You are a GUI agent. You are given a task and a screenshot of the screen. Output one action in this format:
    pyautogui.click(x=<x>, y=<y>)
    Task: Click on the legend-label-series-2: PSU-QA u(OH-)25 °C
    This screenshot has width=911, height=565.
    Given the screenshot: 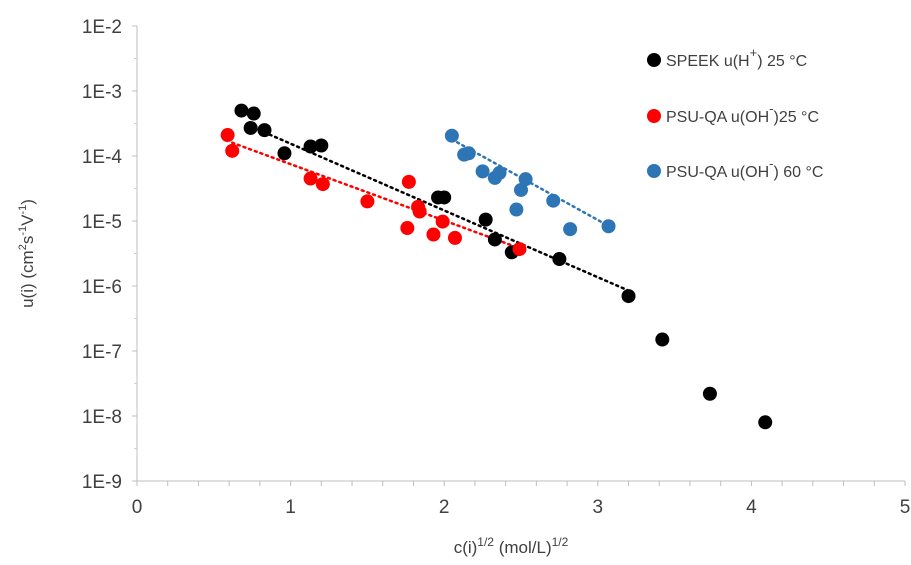 What is the action you would take?
    pyautogui.click(x=742, y=113)
    